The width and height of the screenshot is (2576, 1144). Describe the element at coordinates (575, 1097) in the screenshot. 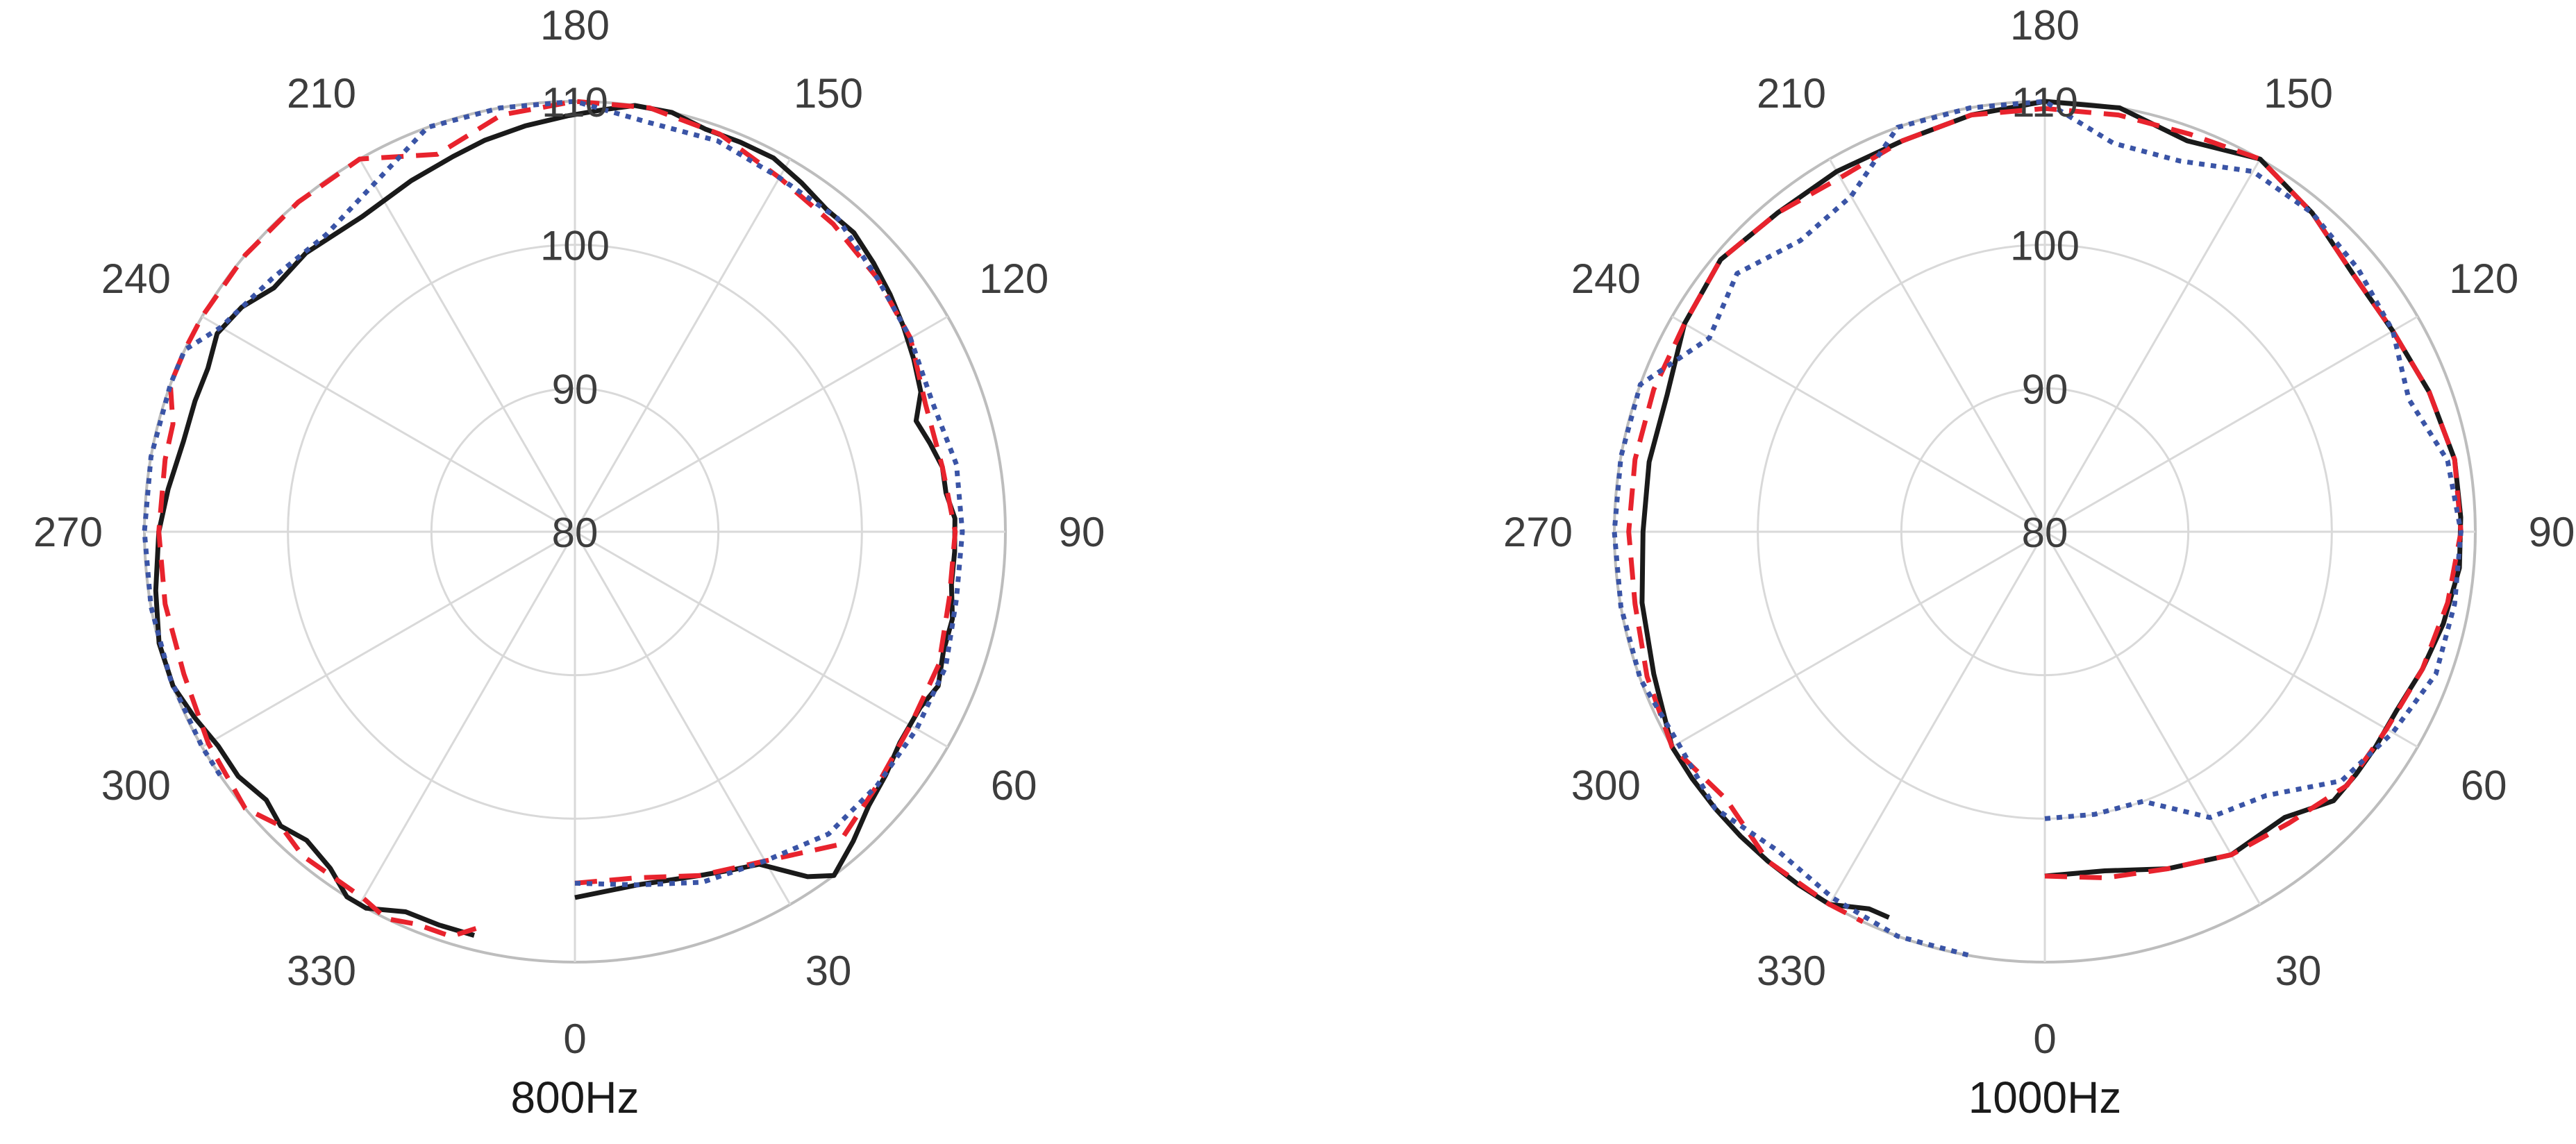

I see `chart-title: 800Hz` at that location.